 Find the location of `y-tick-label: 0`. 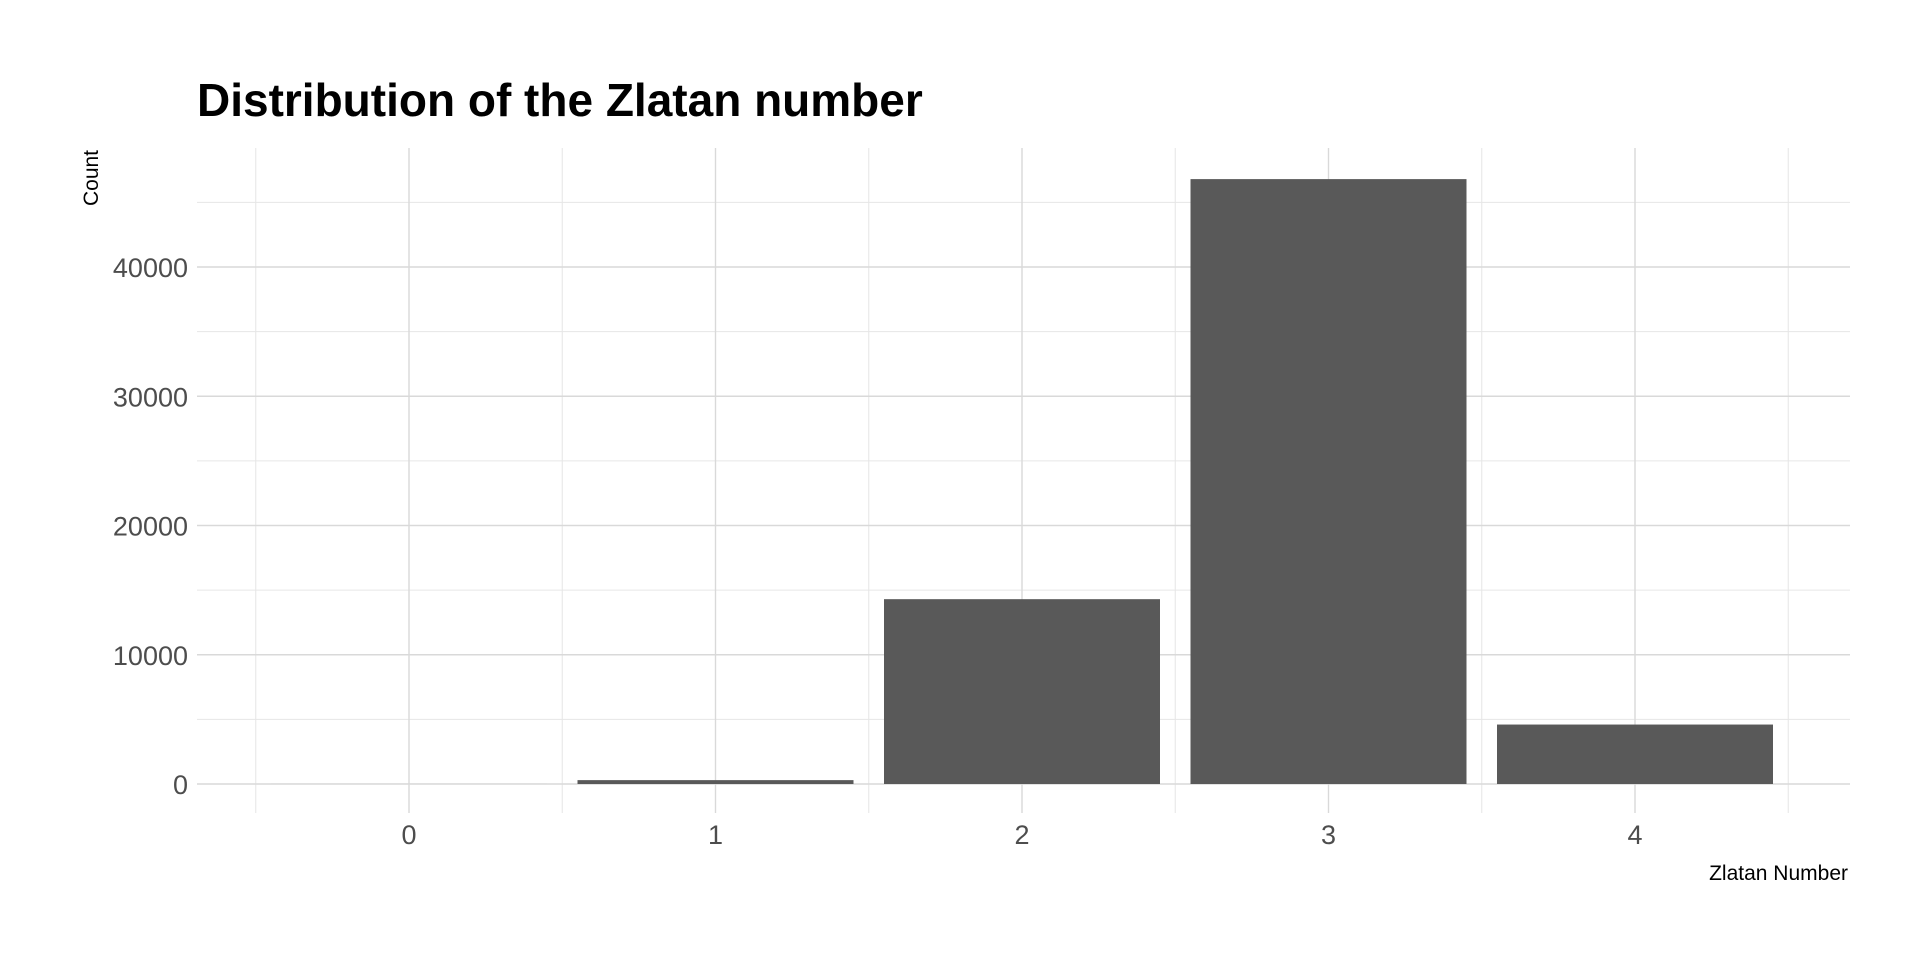

y-tick-label: 0 is located at coordinates (180, 785).